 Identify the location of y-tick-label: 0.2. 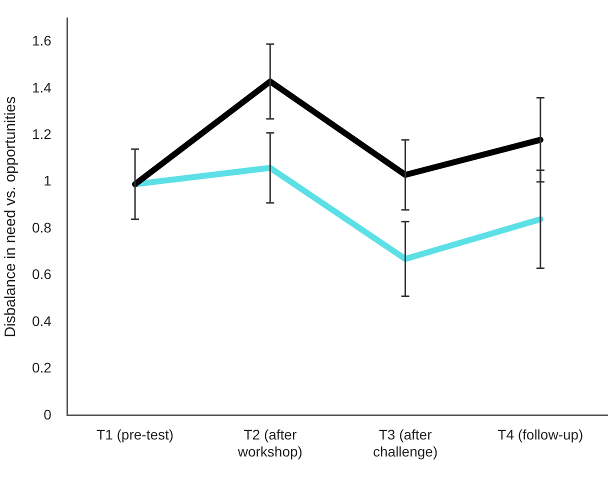
(42, 368).